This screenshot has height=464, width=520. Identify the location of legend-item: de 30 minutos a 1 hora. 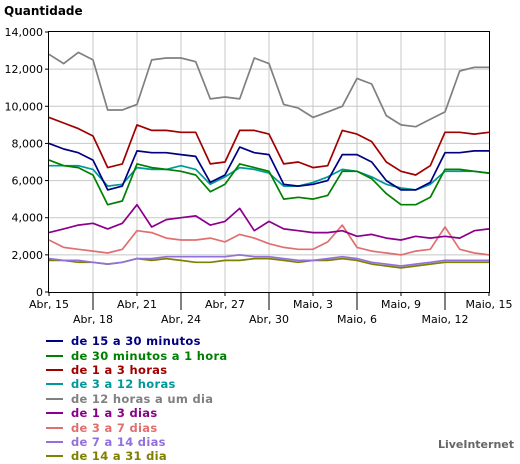
(137, 355).